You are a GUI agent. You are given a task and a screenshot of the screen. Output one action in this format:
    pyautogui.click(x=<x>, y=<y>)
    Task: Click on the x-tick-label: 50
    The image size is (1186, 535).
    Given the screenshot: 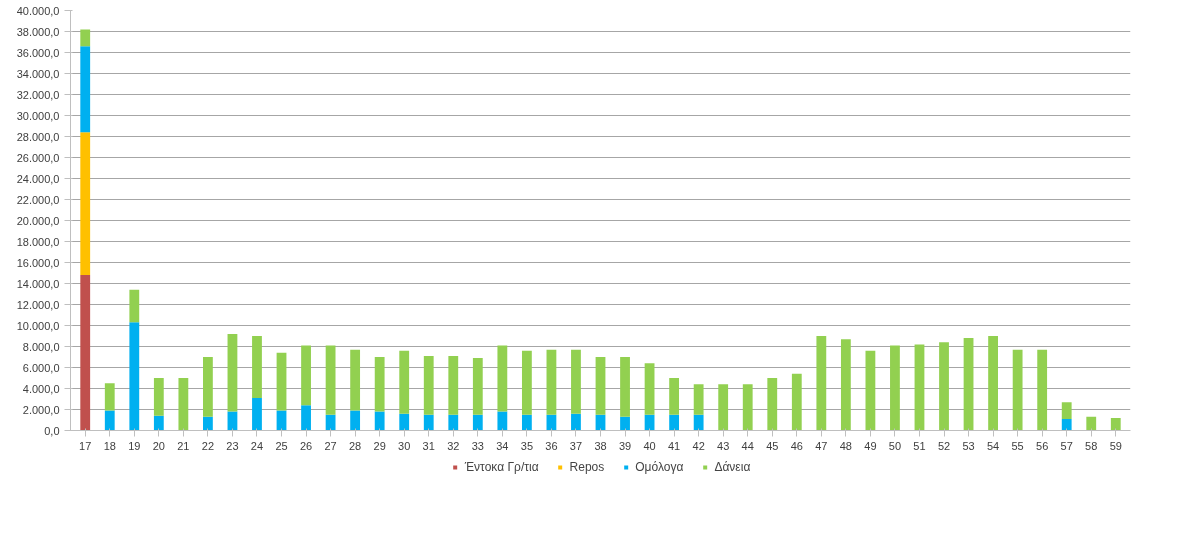 What is the action you would take?
    pyautogui.click(x=895, y=445)
    